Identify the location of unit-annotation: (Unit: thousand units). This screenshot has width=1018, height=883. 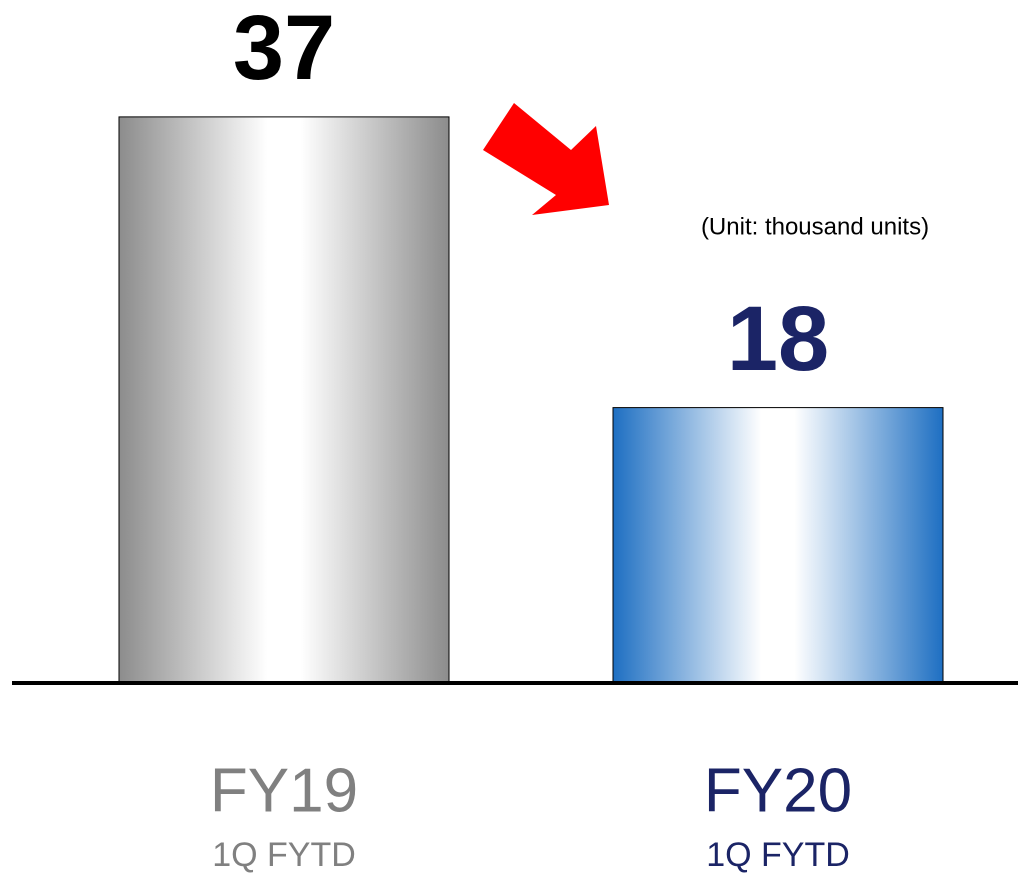
(815, 226).